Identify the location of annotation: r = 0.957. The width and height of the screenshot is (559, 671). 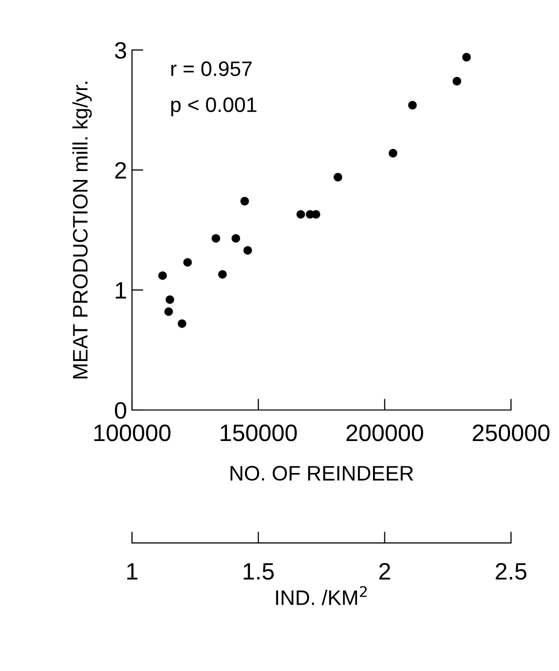
(211, 68).